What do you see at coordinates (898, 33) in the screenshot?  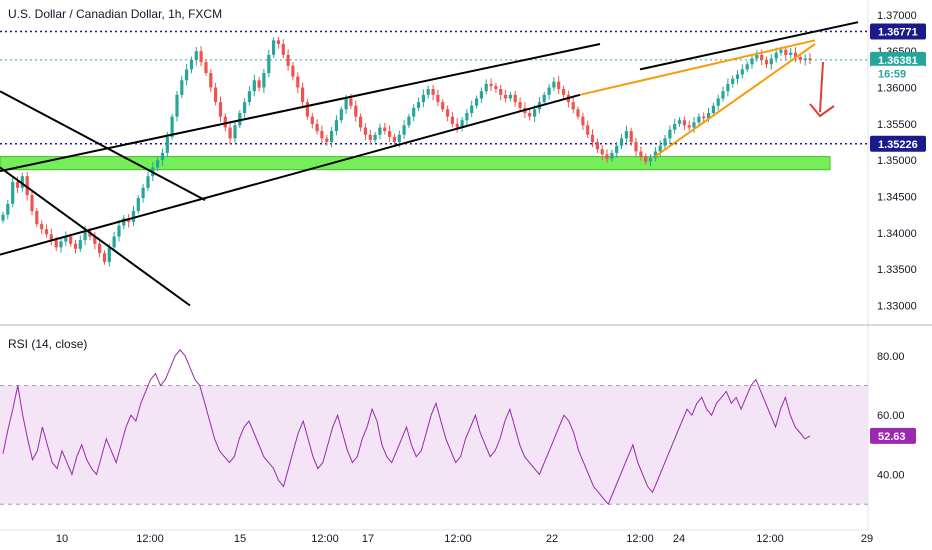 I see `svg-text: 1.36771` at bounding box center [898, 33].